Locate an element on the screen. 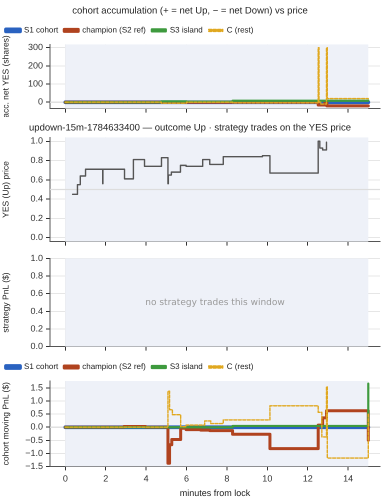 The image size is (388, 500). x-tick-label: 2 is located at coordinates (105, 478).